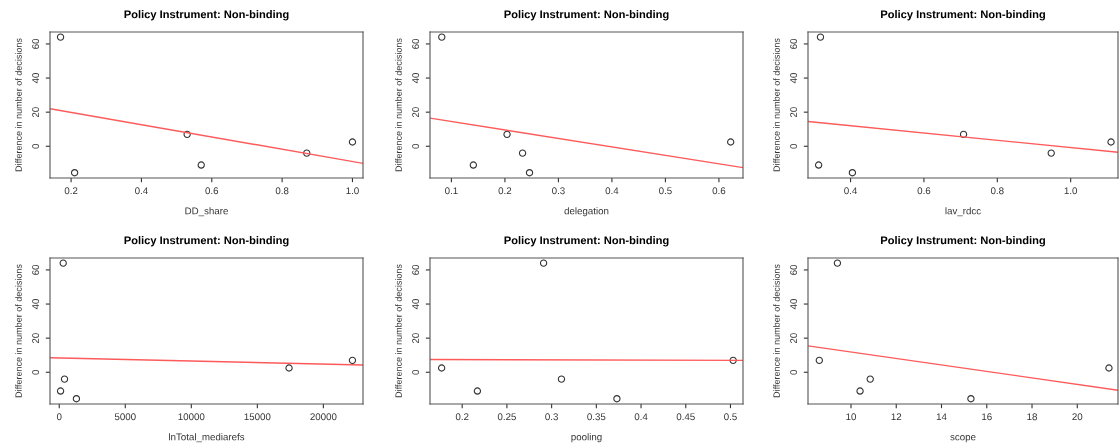 Image resolution: width=1120 pixels, height=448 pixels. Describe the element at coordinates (1077, 417) in the screenshot. I see `x-tick-label: 20` at that location.